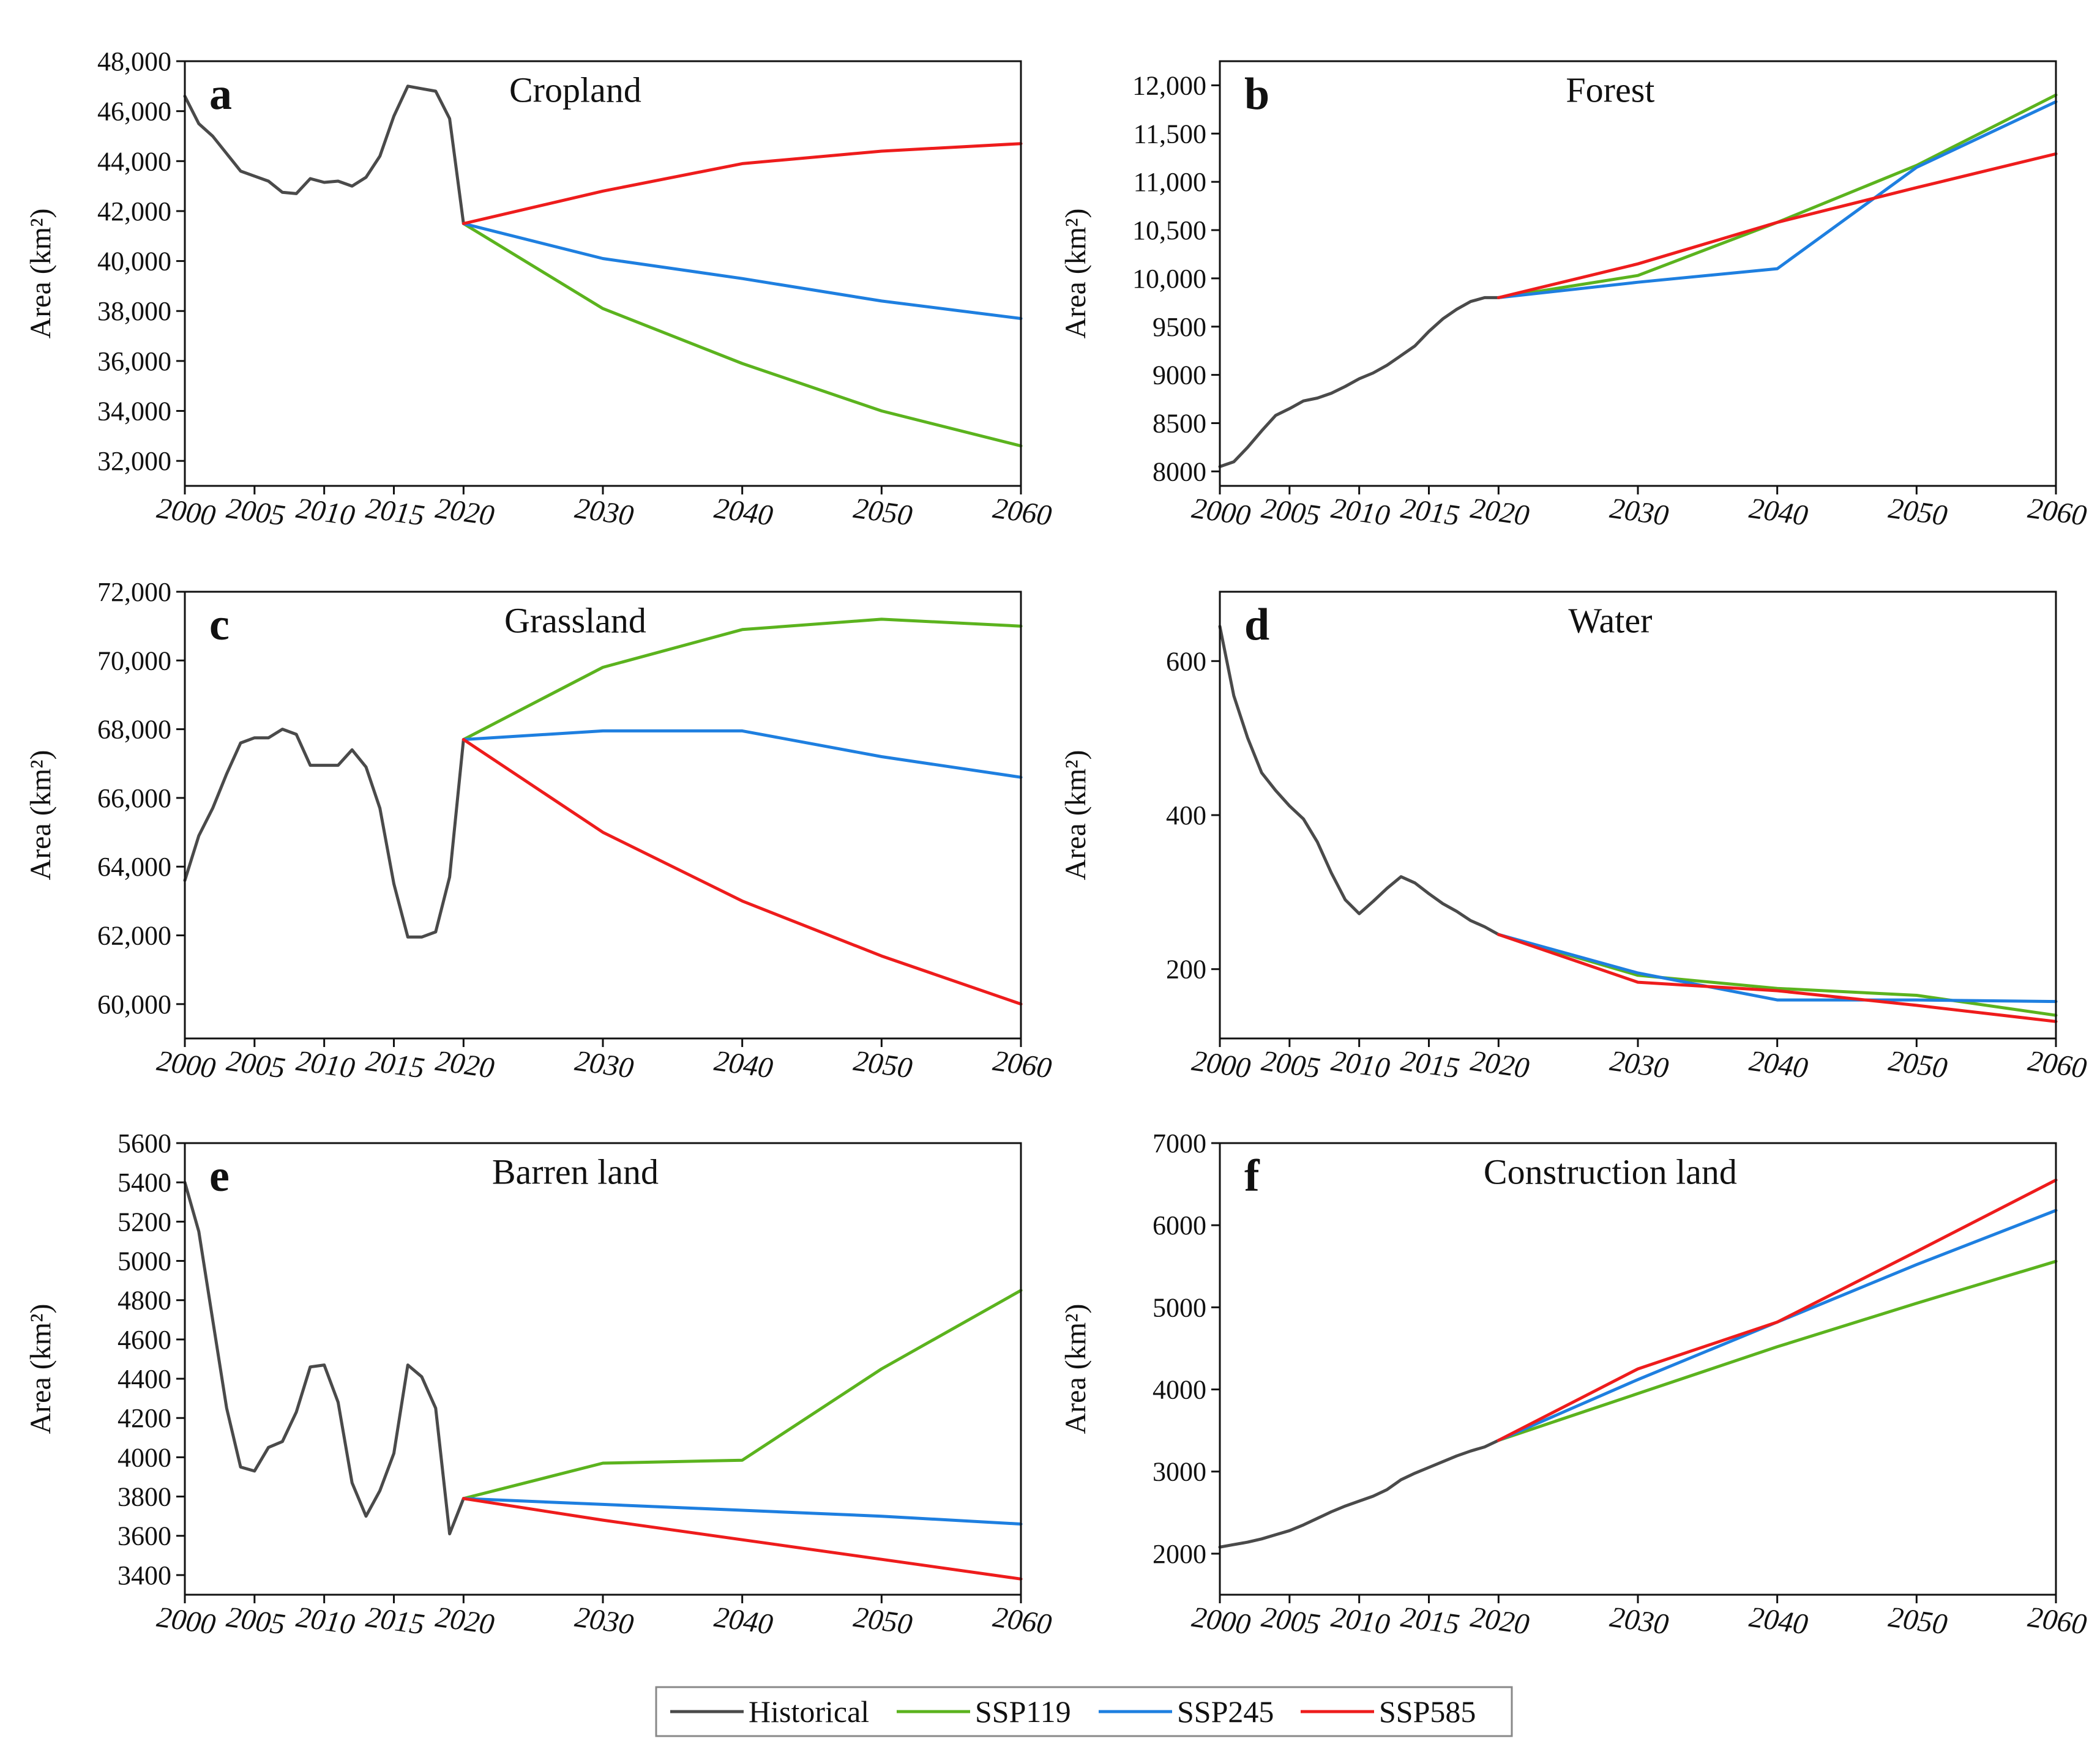 This screenshot has height=1763, width=2100. What do you see at coordinates (144, 1536) in the screenshot?
I see `y-tick-label: 3600` at bounding box center [144, 1536].